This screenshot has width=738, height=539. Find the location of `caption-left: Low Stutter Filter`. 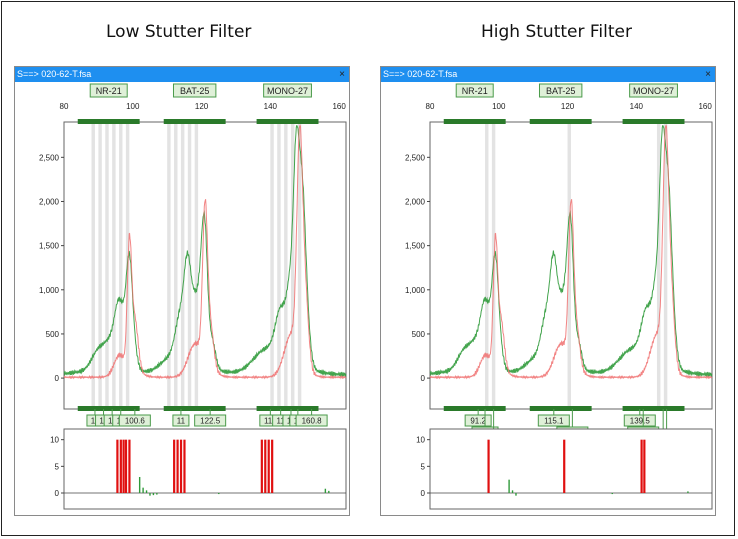

caption-left: Low Stutter Filter is located at coordinates (179, 32).